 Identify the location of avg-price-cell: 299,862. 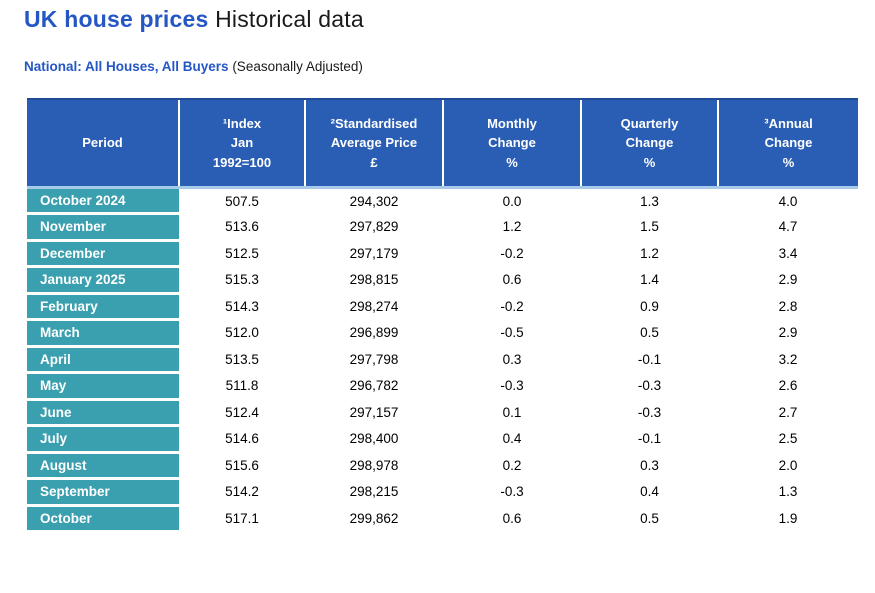
(374, 518).